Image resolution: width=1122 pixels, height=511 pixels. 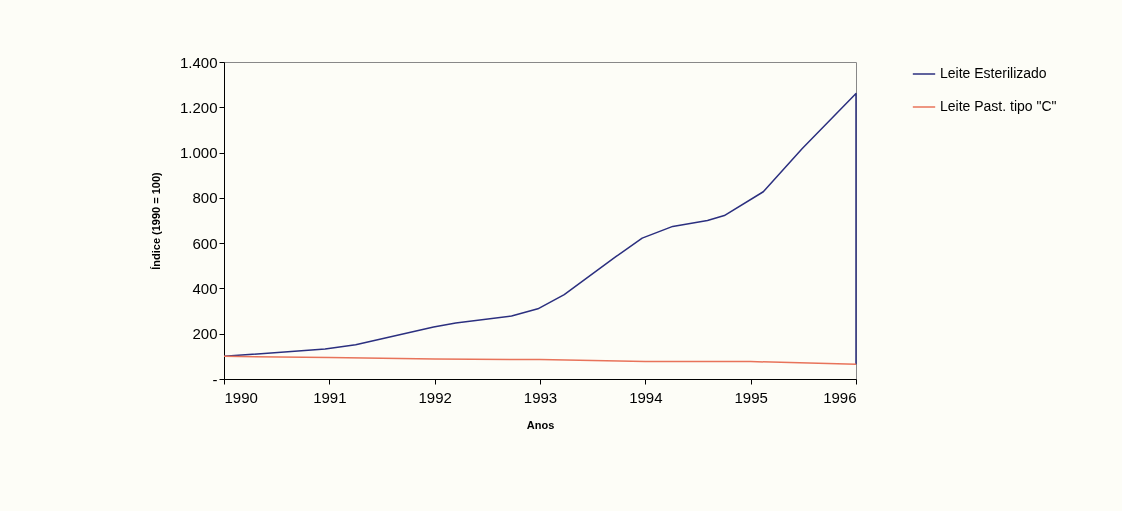 I want to click on y-tick-label: 400, so click(x=205, y=288).